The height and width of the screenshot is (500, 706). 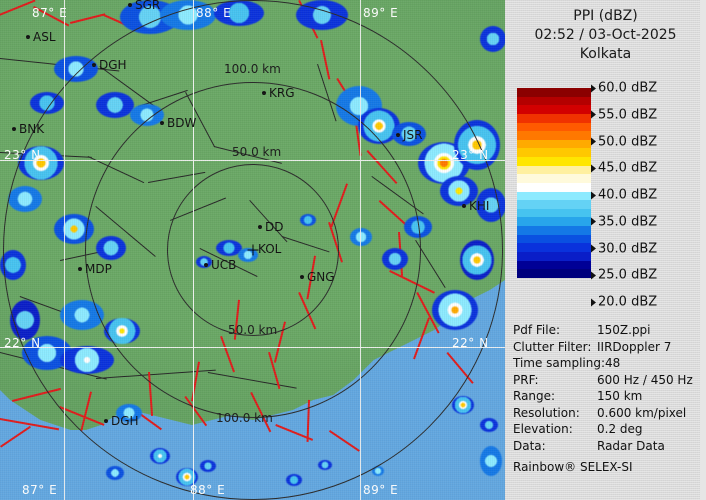 I want to click on color-scale-bar, so click(x=554, y=183).